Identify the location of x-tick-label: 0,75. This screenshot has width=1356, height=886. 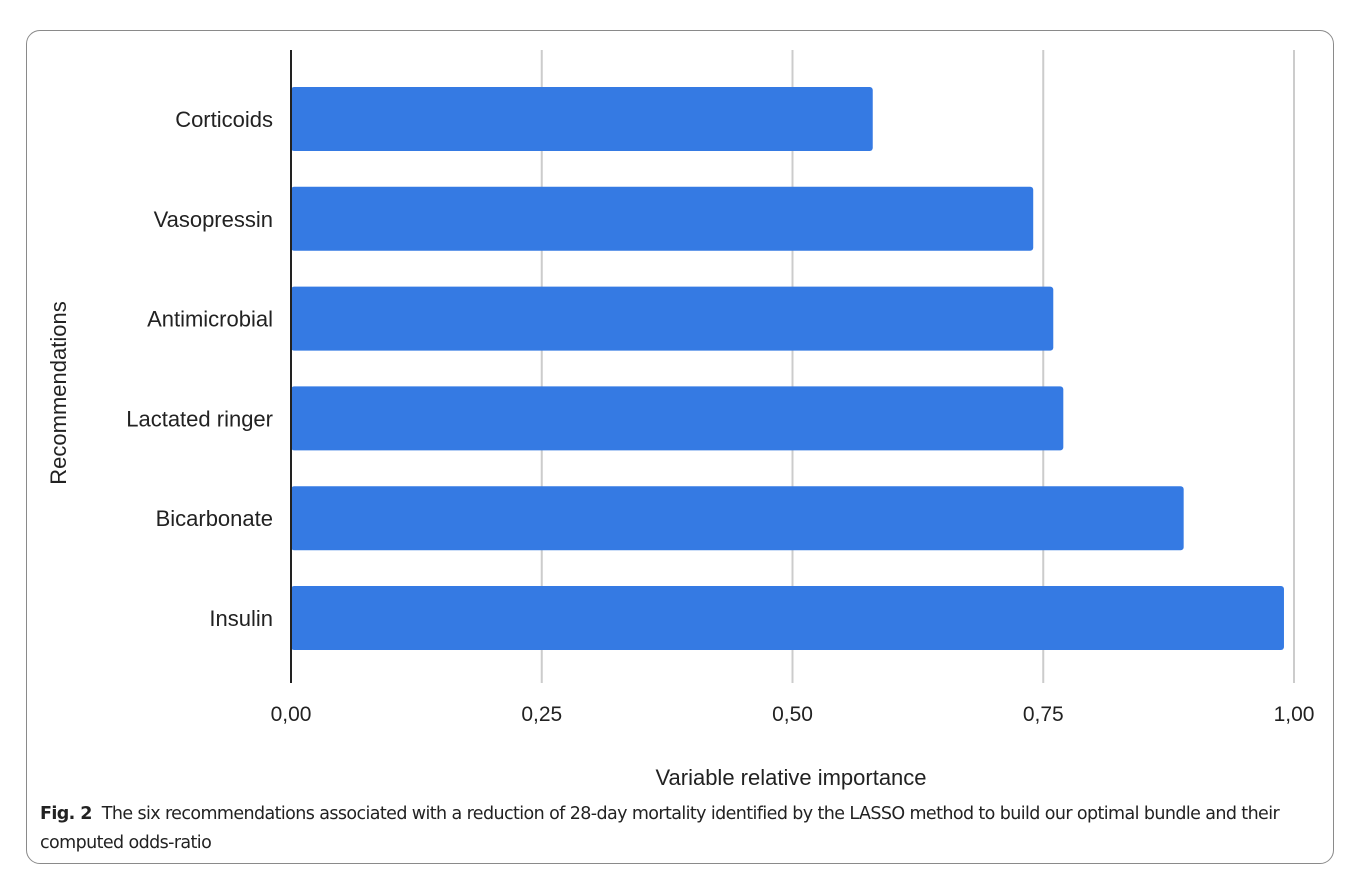
(1043, 714).